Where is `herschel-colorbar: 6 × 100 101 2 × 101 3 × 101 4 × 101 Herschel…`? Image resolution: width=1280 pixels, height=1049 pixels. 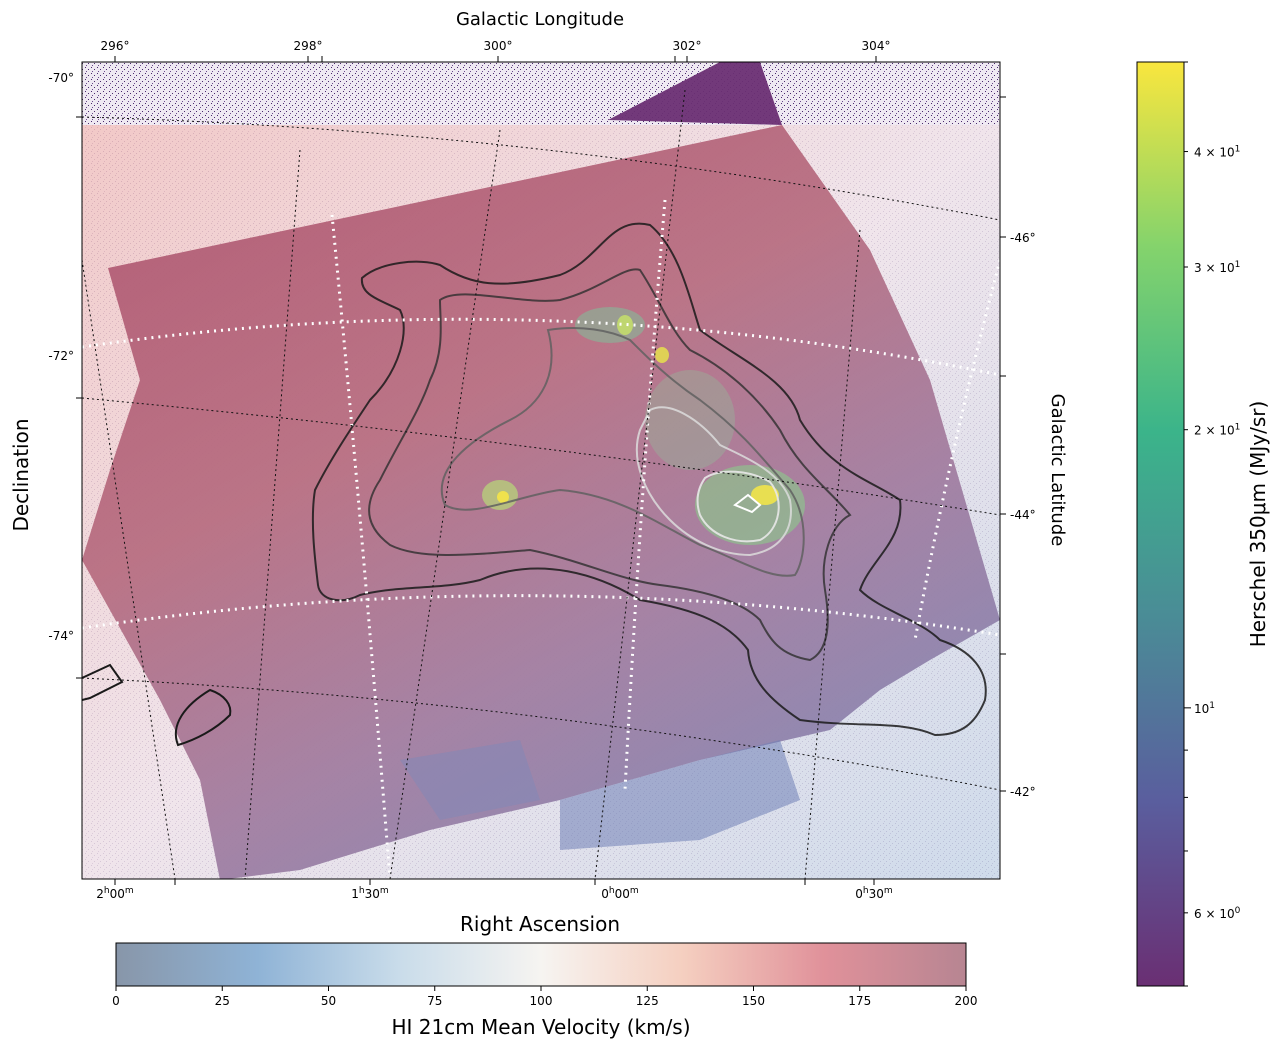 herschel-colorbar: 6 × 100 101 2 × 101 3 × 101 4 × 101 Herschel… is located at coordinates (1203, 524).